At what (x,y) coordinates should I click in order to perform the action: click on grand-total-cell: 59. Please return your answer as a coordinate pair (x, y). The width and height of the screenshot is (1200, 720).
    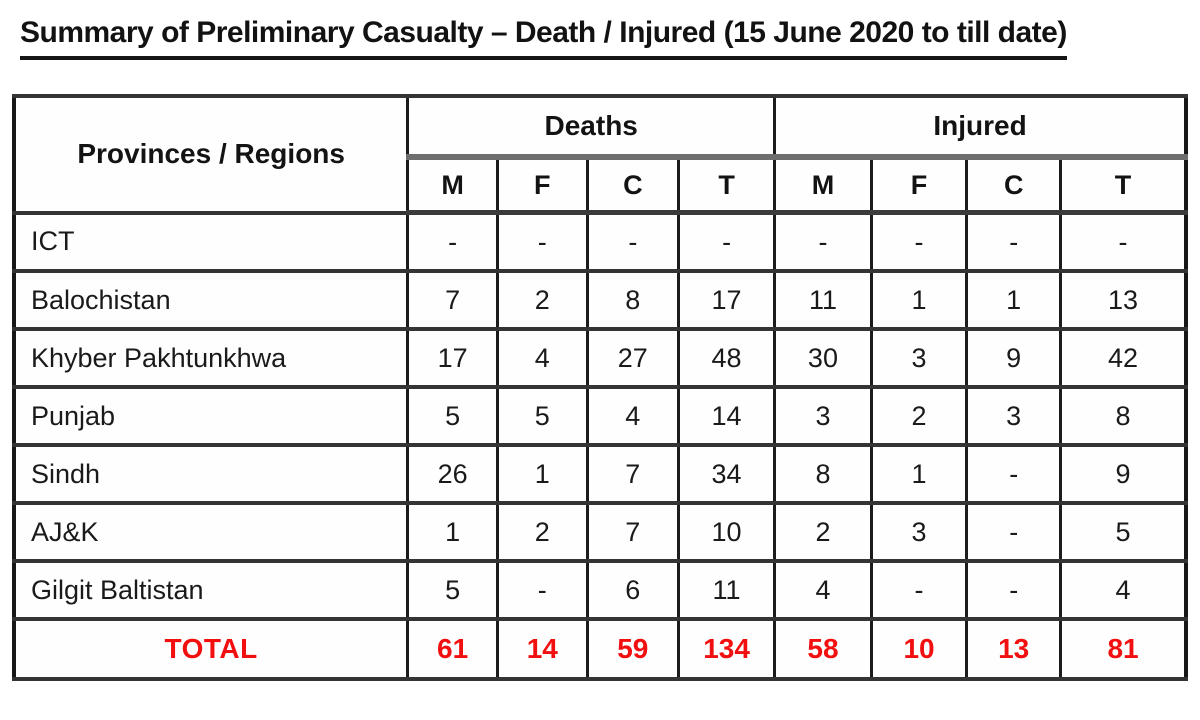
    Looking at the image, I should click on (633, 649).